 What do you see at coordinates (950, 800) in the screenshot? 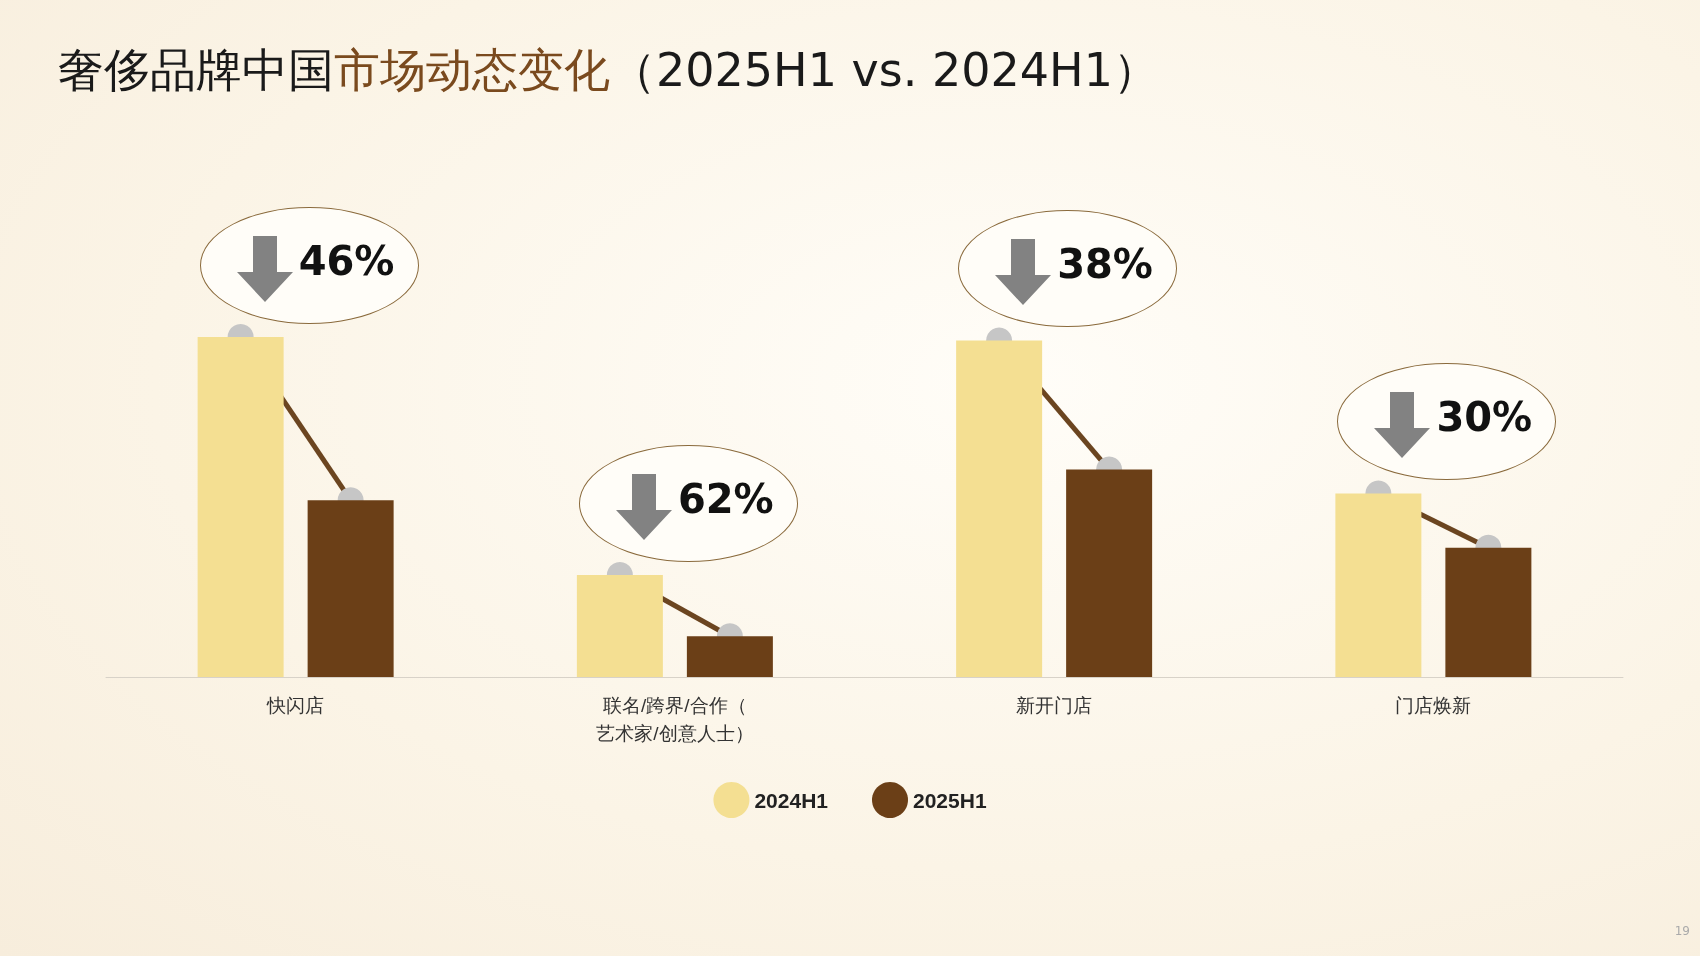
I see `legend-label: 2025H1` at bounding box center [950, 800].